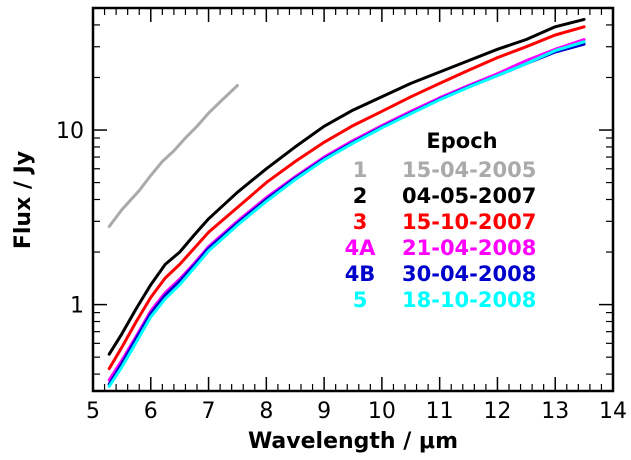 The image size is (631, 460). What do you see at coordinates (360, 196) in the screenshot?
I see `legend-series-name: 2` at bounding box center [360, 196].